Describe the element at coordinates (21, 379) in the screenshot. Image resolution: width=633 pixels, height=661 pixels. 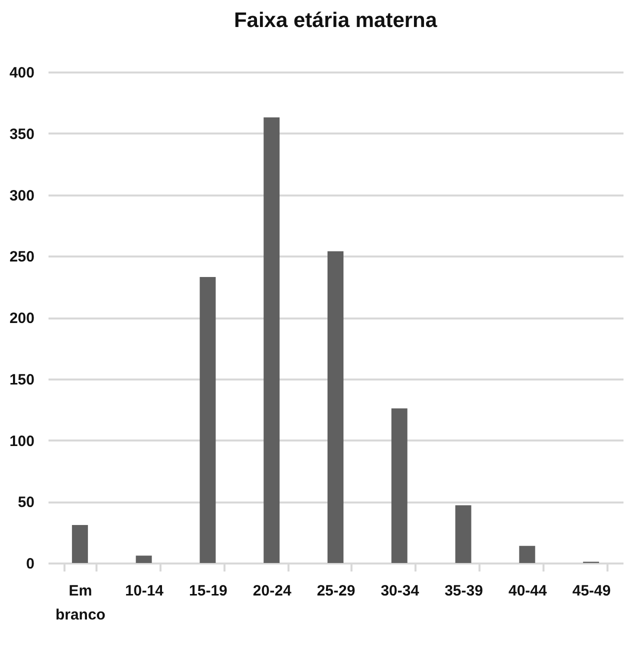
I see `y-tick-label: 150` at that location.